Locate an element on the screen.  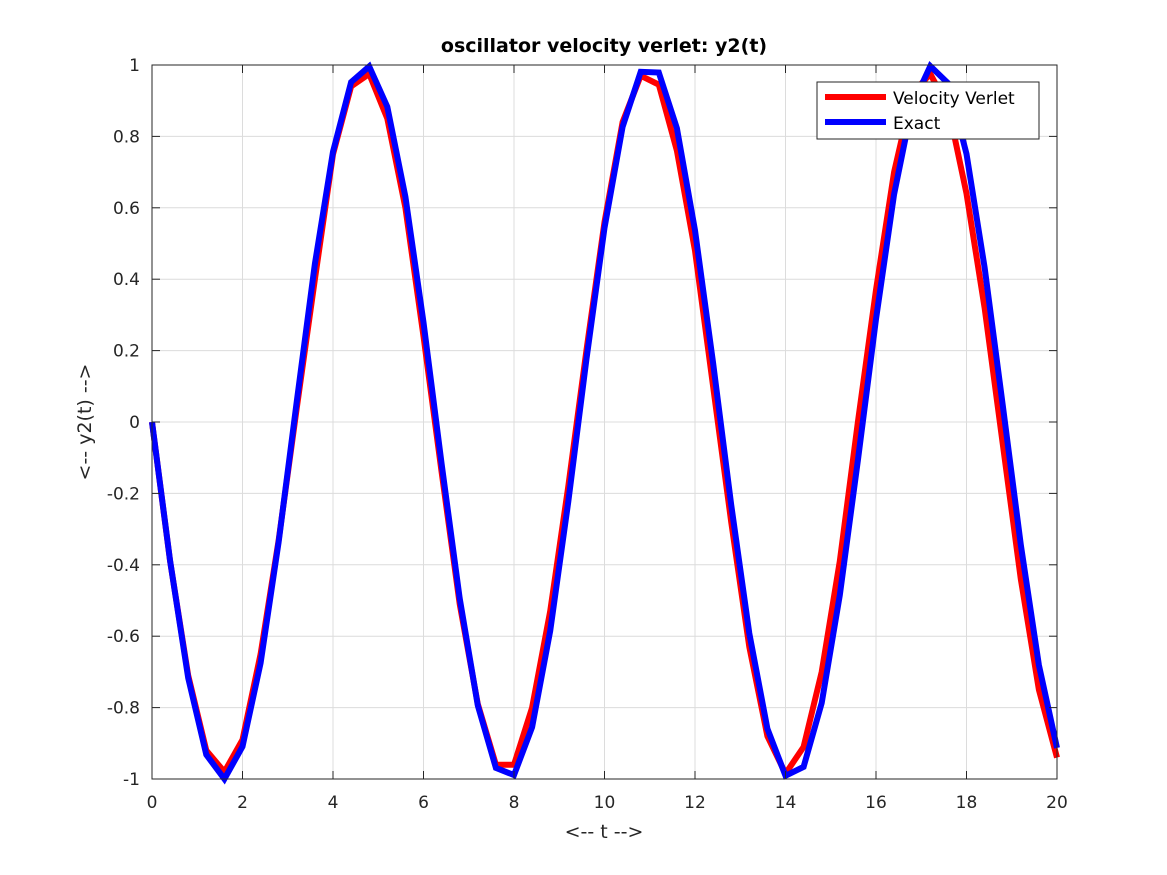
y-tick-label: 0.2 is located at coordinates (126, 352).